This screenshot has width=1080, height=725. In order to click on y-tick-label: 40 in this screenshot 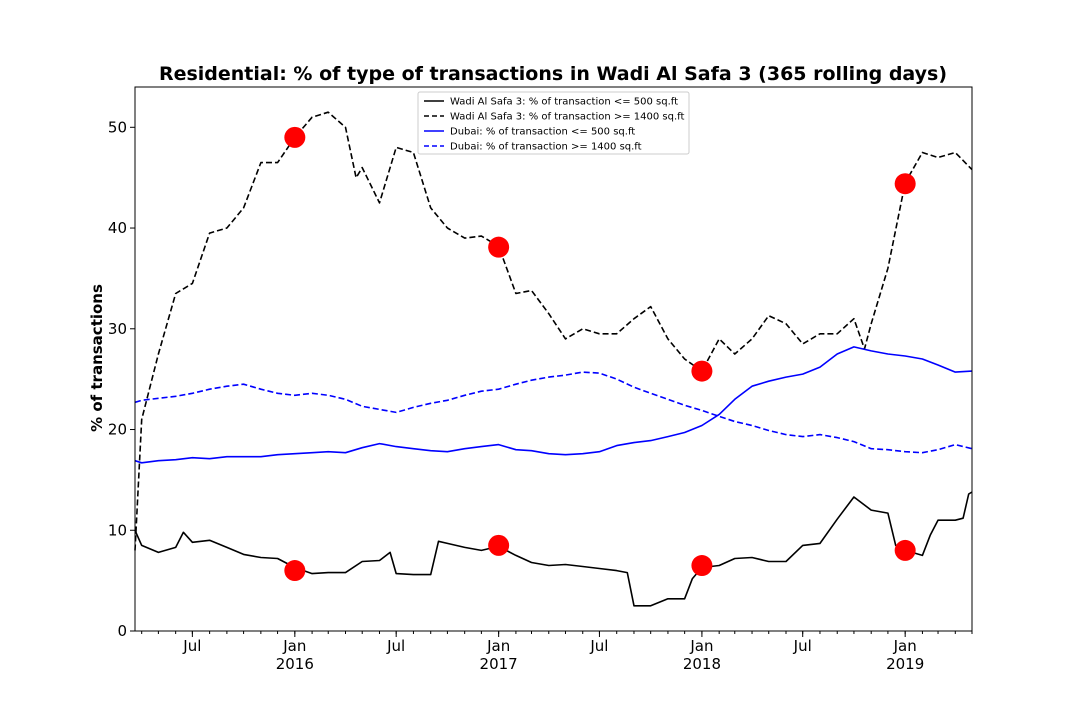, I will do `click(117, 228)`.